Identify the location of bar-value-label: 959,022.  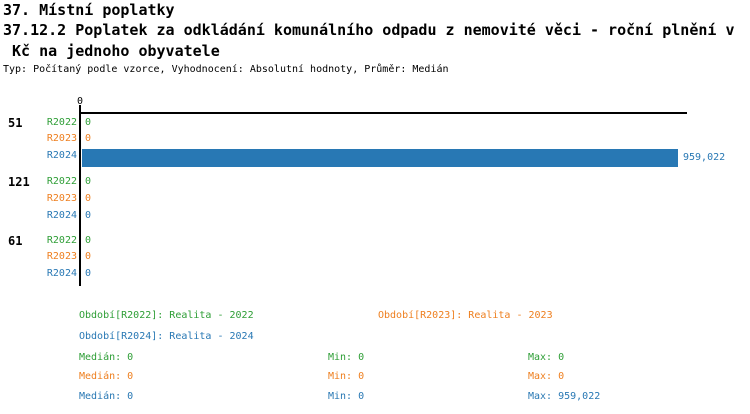
(704, 157).